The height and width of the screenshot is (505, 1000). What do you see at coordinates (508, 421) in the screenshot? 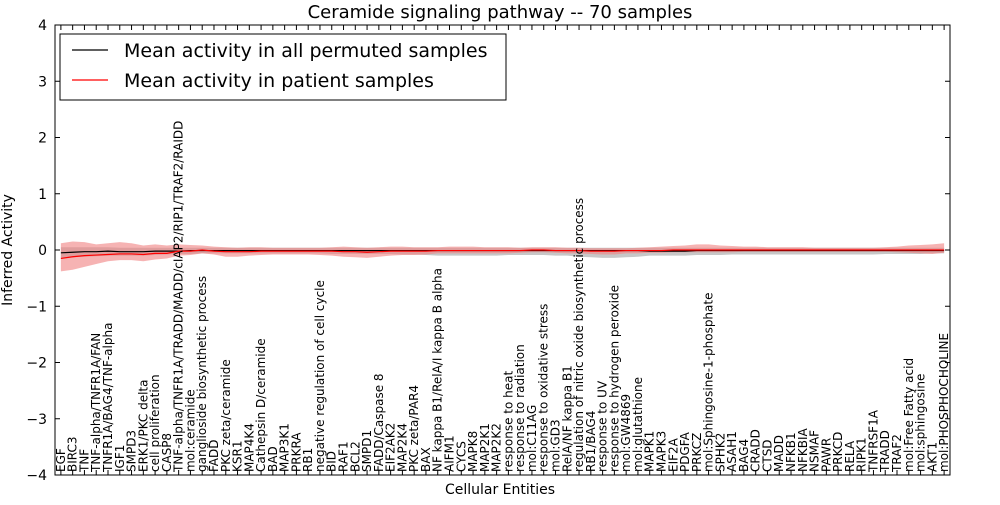
I see `x-tick-label: response to heat` at bounding box center [508, 421].